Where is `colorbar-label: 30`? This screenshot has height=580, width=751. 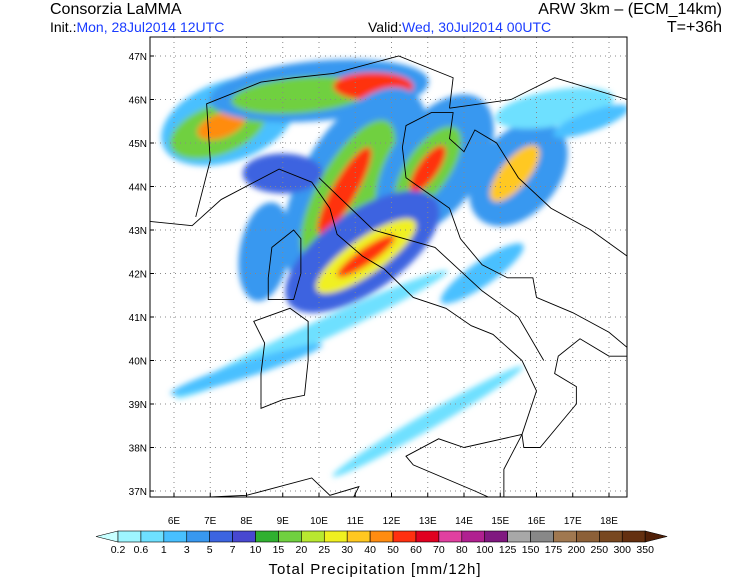
colorbar-label: 30 is located at coordinates (347, 550).